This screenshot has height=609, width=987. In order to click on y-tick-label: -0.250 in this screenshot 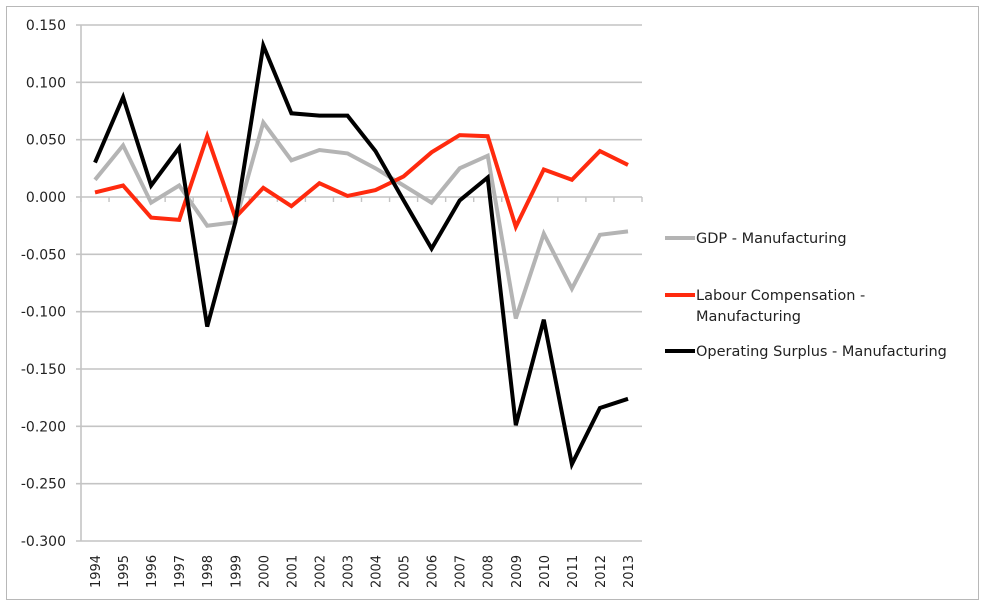, I will do `click(43, 485)`.